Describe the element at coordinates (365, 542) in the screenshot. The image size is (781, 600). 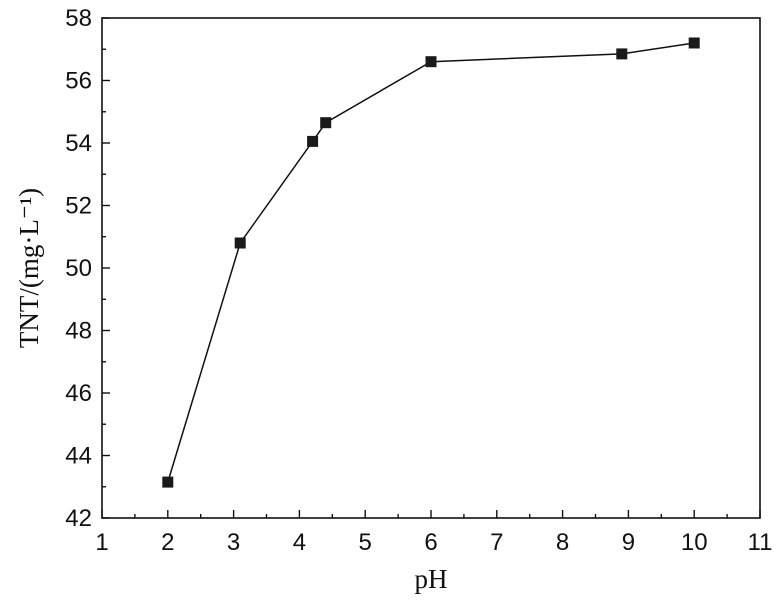
I see `x-tick-label: 5` at that location.